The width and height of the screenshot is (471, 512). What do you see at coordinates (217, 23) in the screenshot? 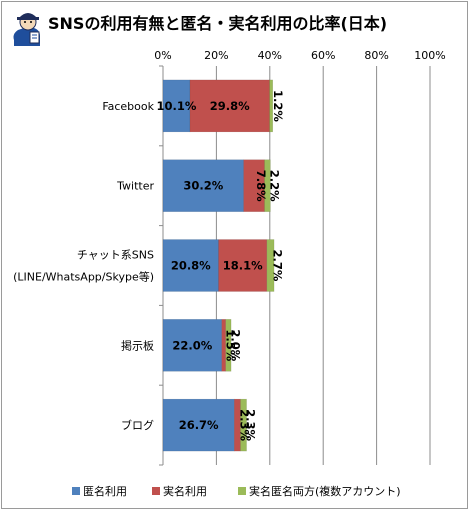
I see `chart-title: SNSの利用有無と匿名・実名利用の比率(日本)` at bounding box center [217, 23].